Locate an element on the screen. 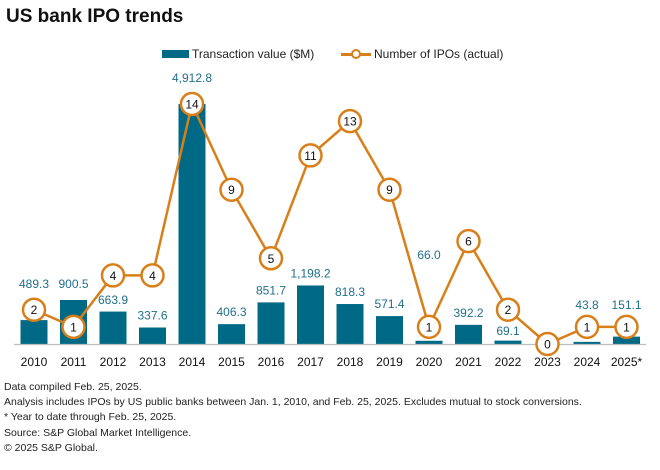 This screenshot has width=660, height=470. ipo-count-label: 13 is located at coordinates (350, 122).